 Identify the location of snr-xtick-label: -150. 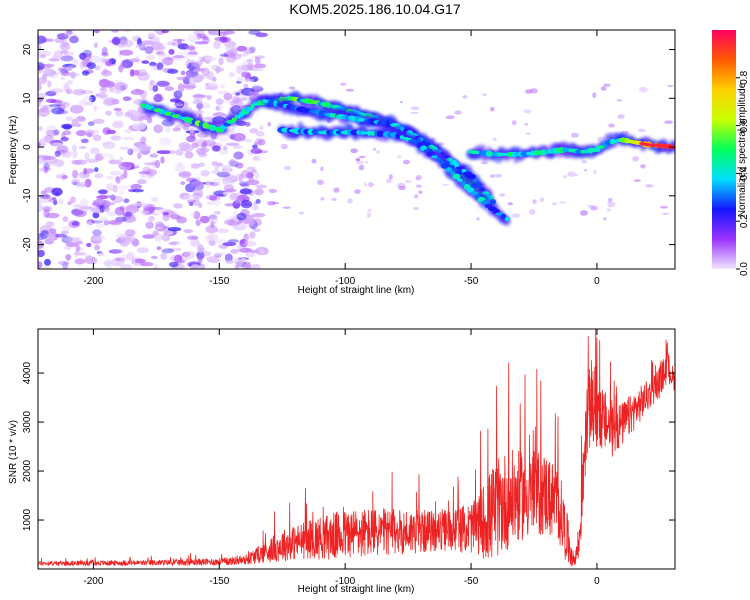
(219, 581).